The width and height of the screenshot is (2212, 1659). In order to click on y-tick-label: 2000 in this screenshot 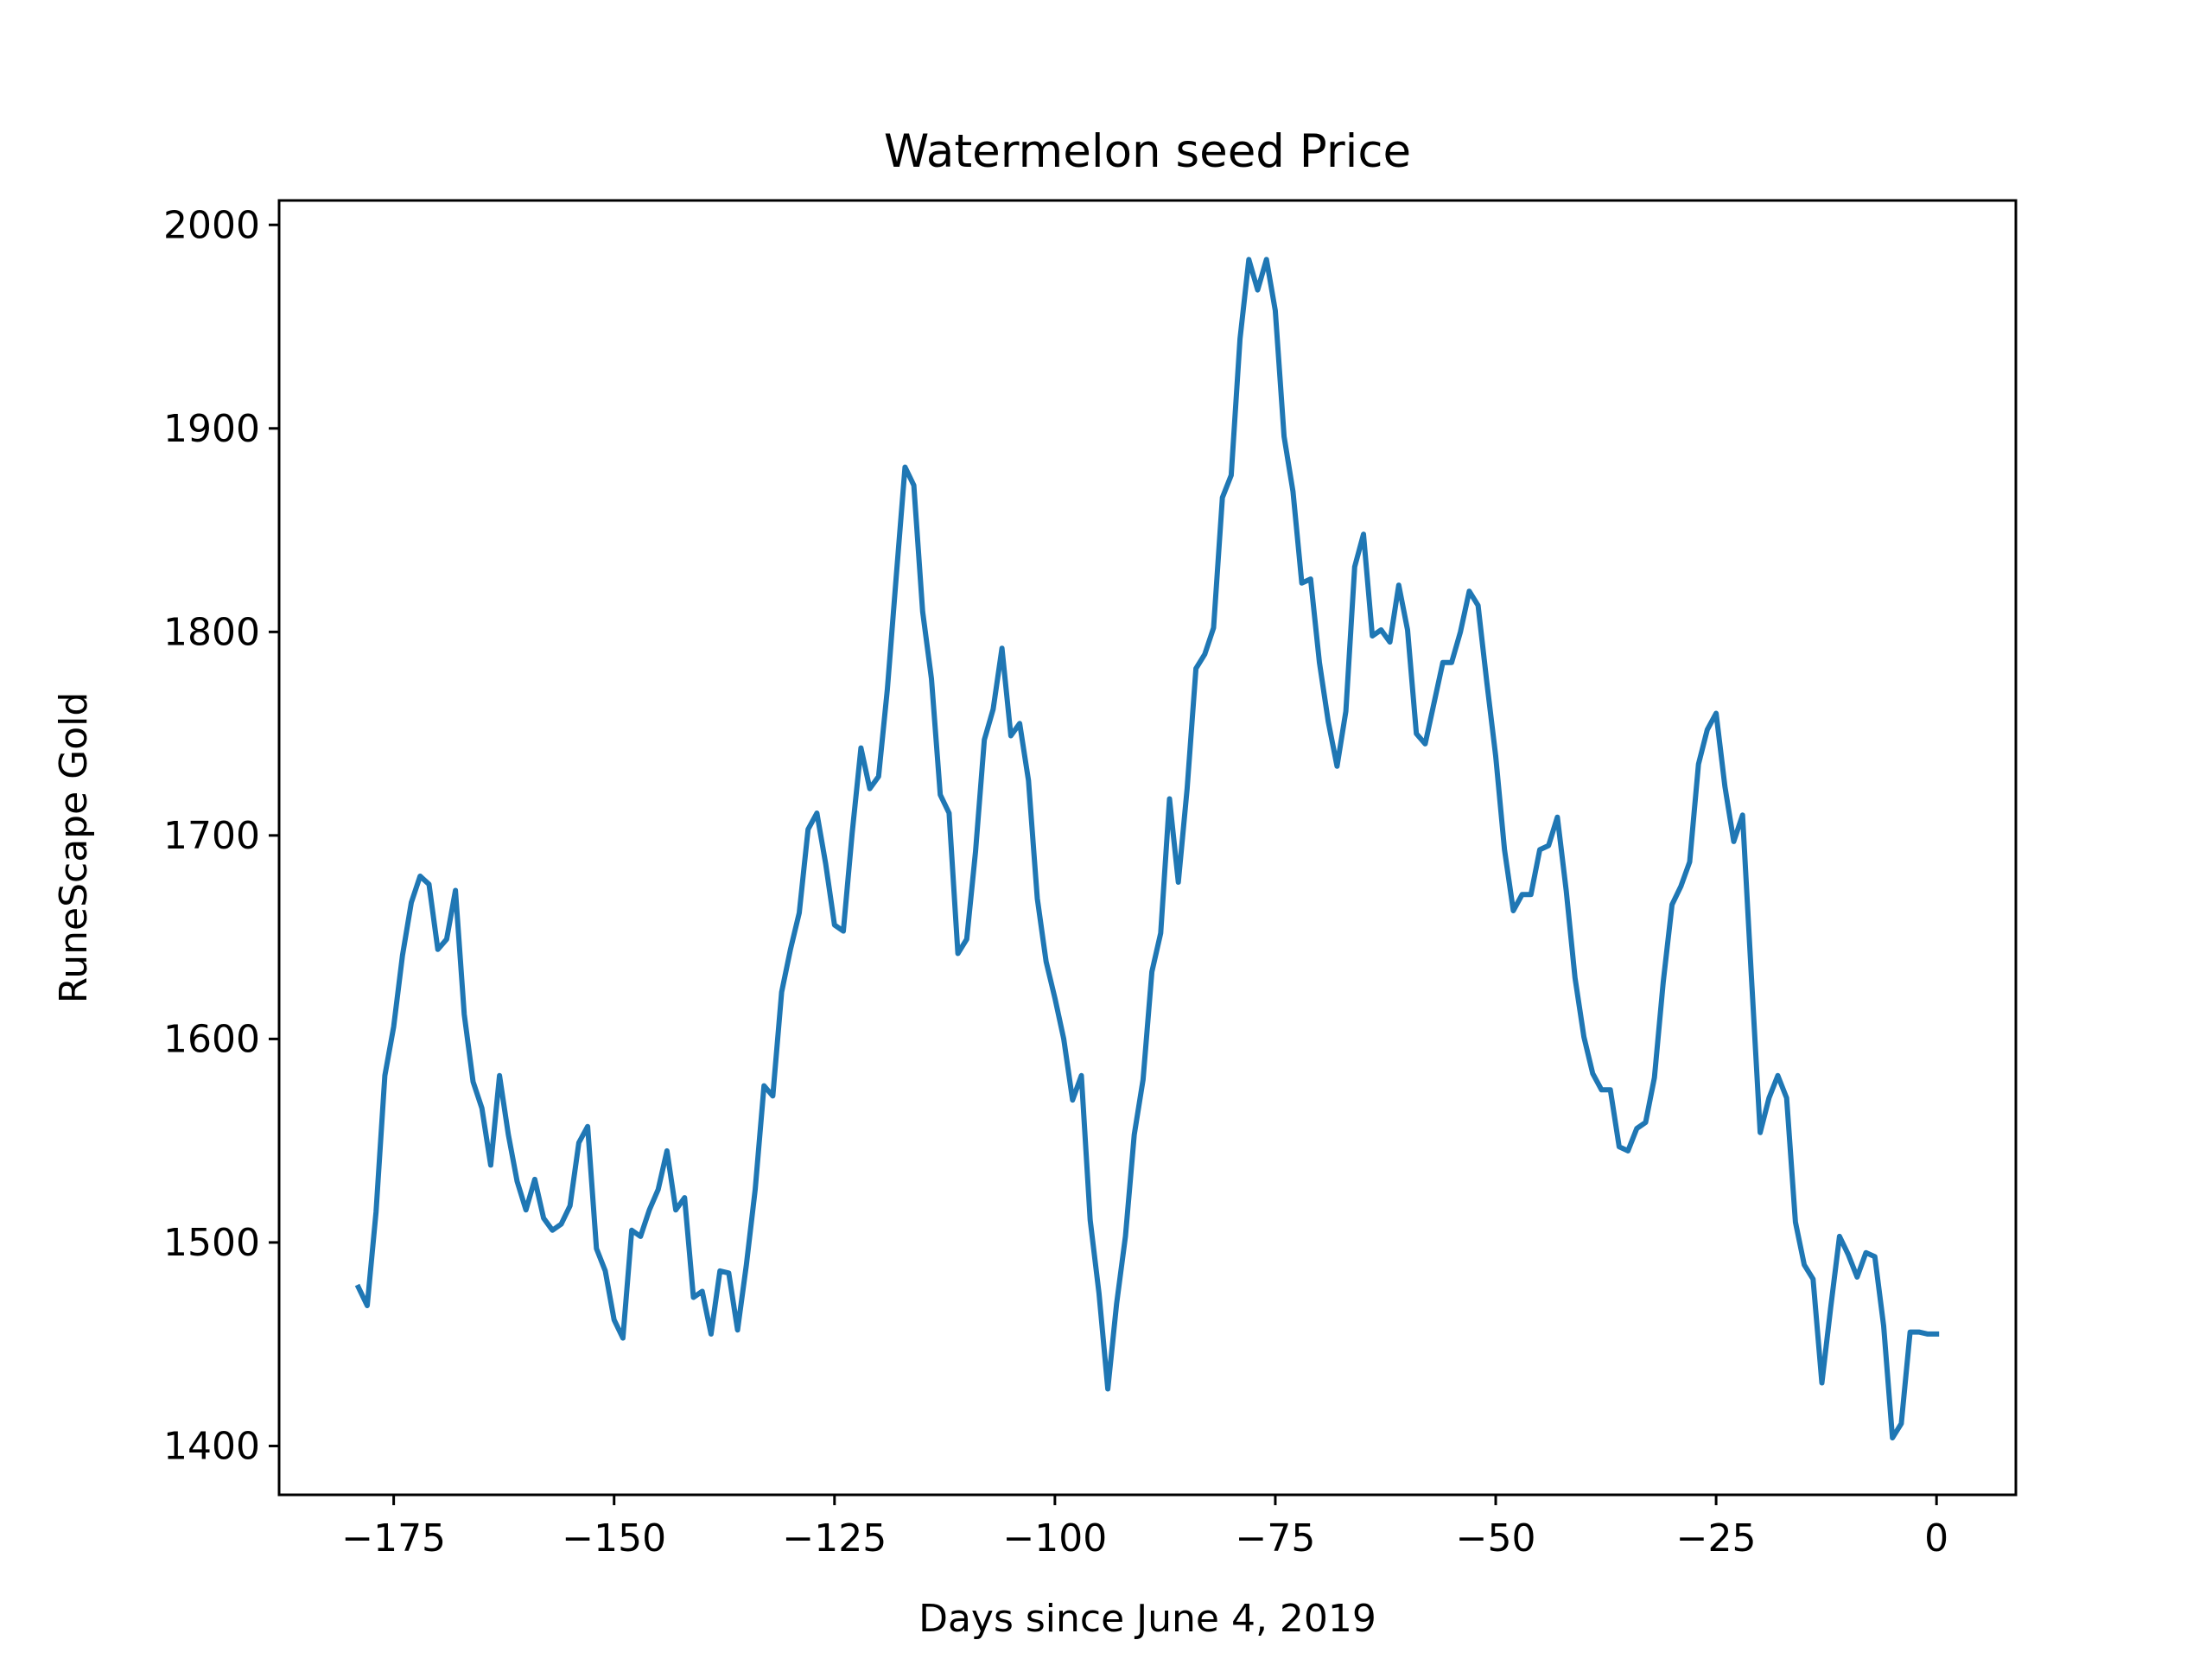, I will do `click(211, 225)`.